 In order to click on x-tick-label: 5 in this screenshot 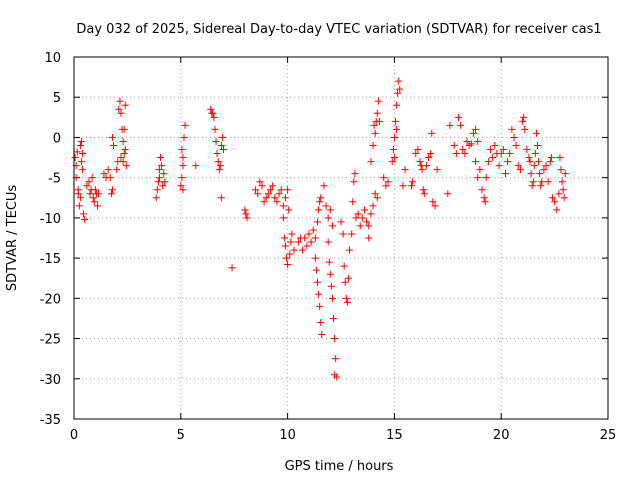, I will do `click(181, 435)`.